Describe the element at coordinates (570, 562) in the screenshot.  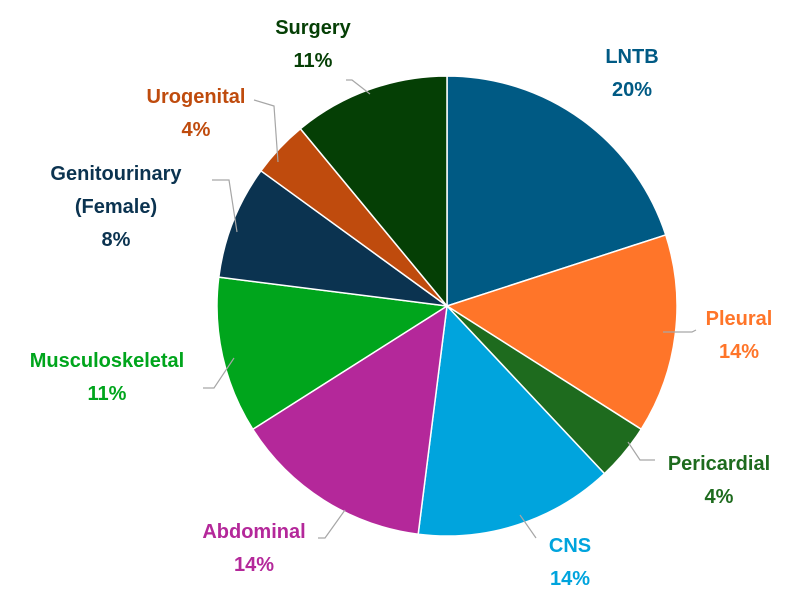
I see `data-label-cns: CNS 14%` at that location.